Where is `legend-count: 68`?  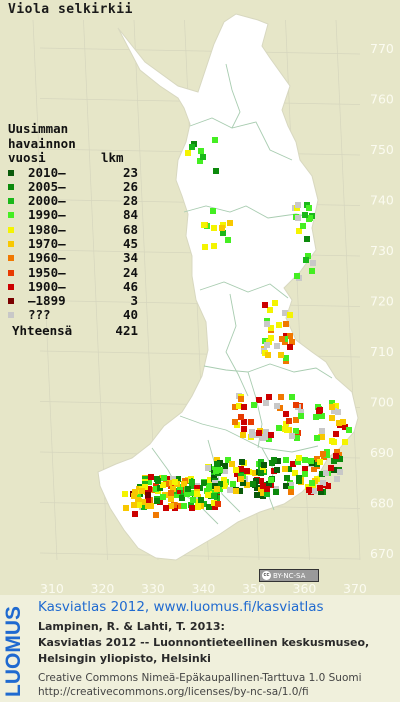 legend-count: 68 is located at coordinates (130, 229).